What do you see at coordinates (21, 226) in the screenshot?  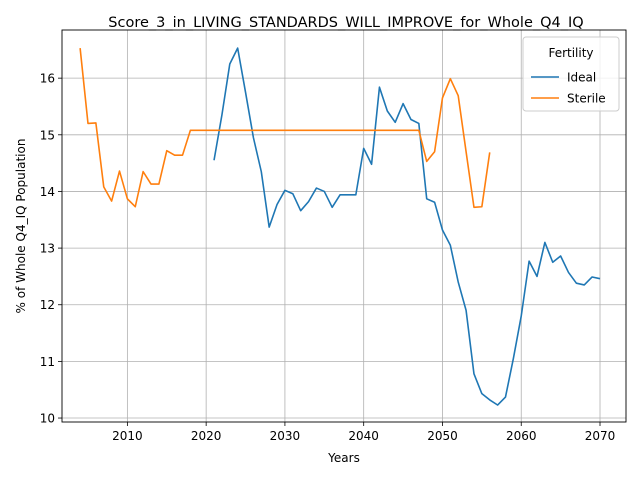 I see `y-axis-label: % of Whole Q4_IQ Population` at bounding box center [21, 226].